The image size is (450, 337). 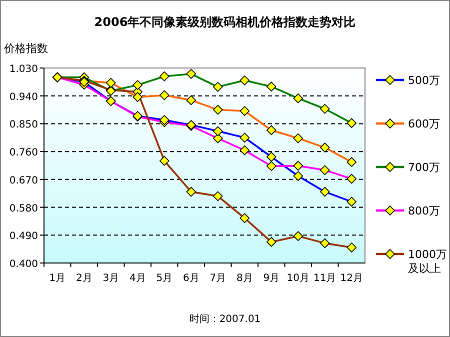 What do you see at coordinates (23, 208) in the screenshot?
I see `y-tick-label: 0.580` at bounding box center [23, 208].